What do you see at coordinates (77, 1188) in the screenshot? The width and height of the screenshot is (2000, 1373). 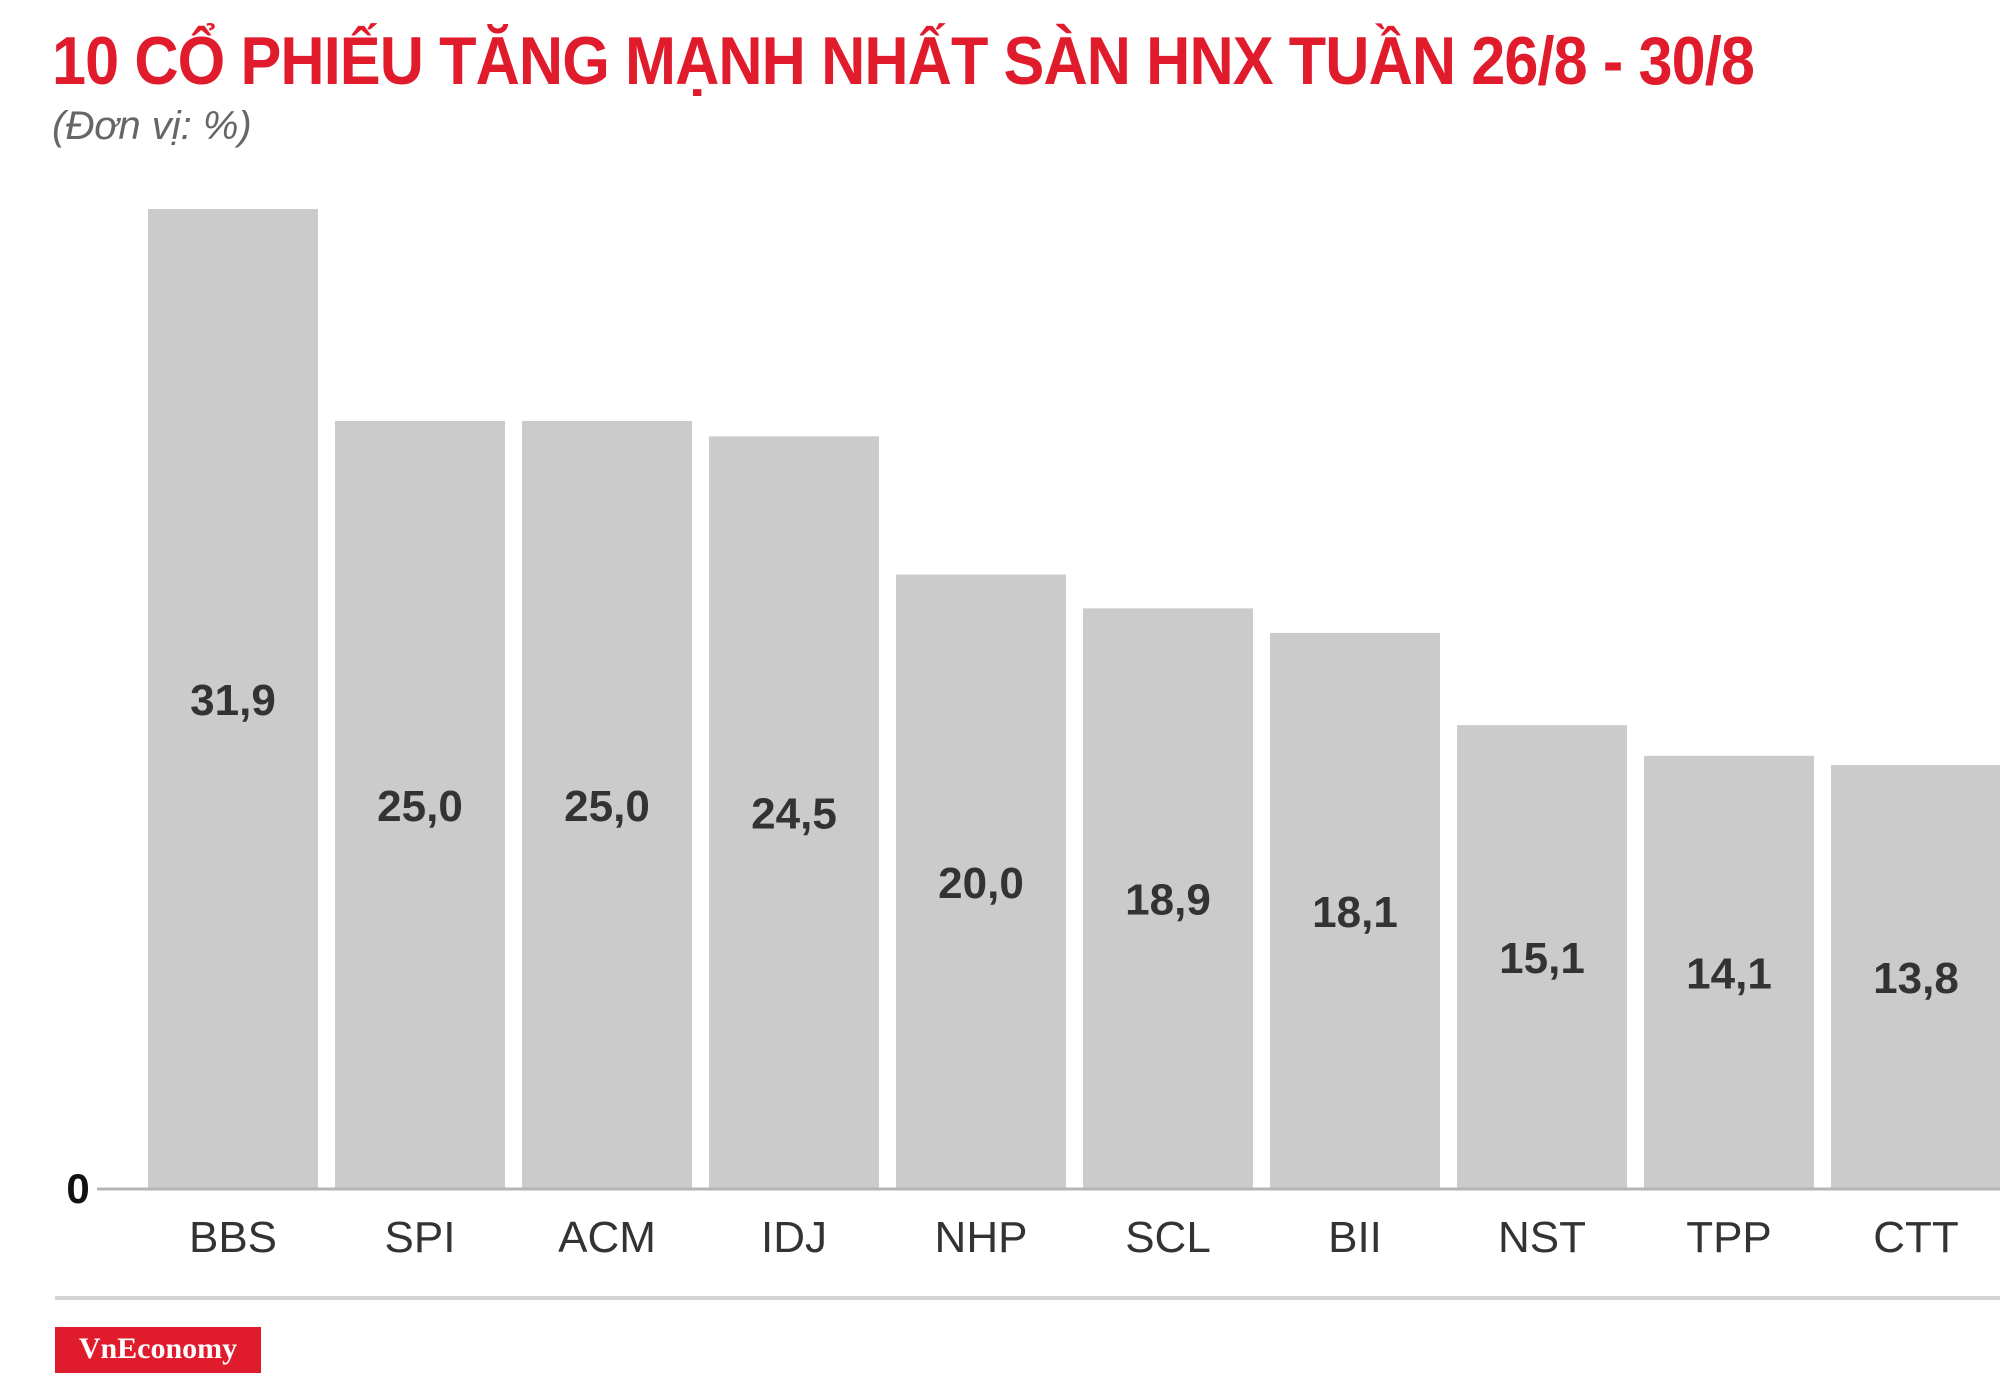 I see `y-tick-label-0: 0` at bounding box center [77, 1188].